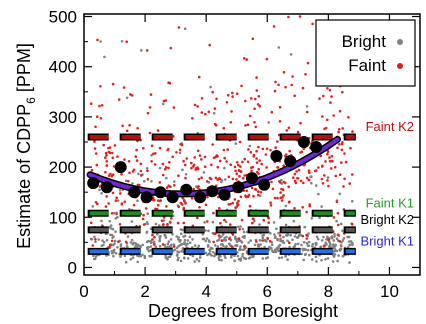  Describe the element at coordinates (31, 100) in the screenshot. I see `y-axis-title-subscript: 6` at that location.